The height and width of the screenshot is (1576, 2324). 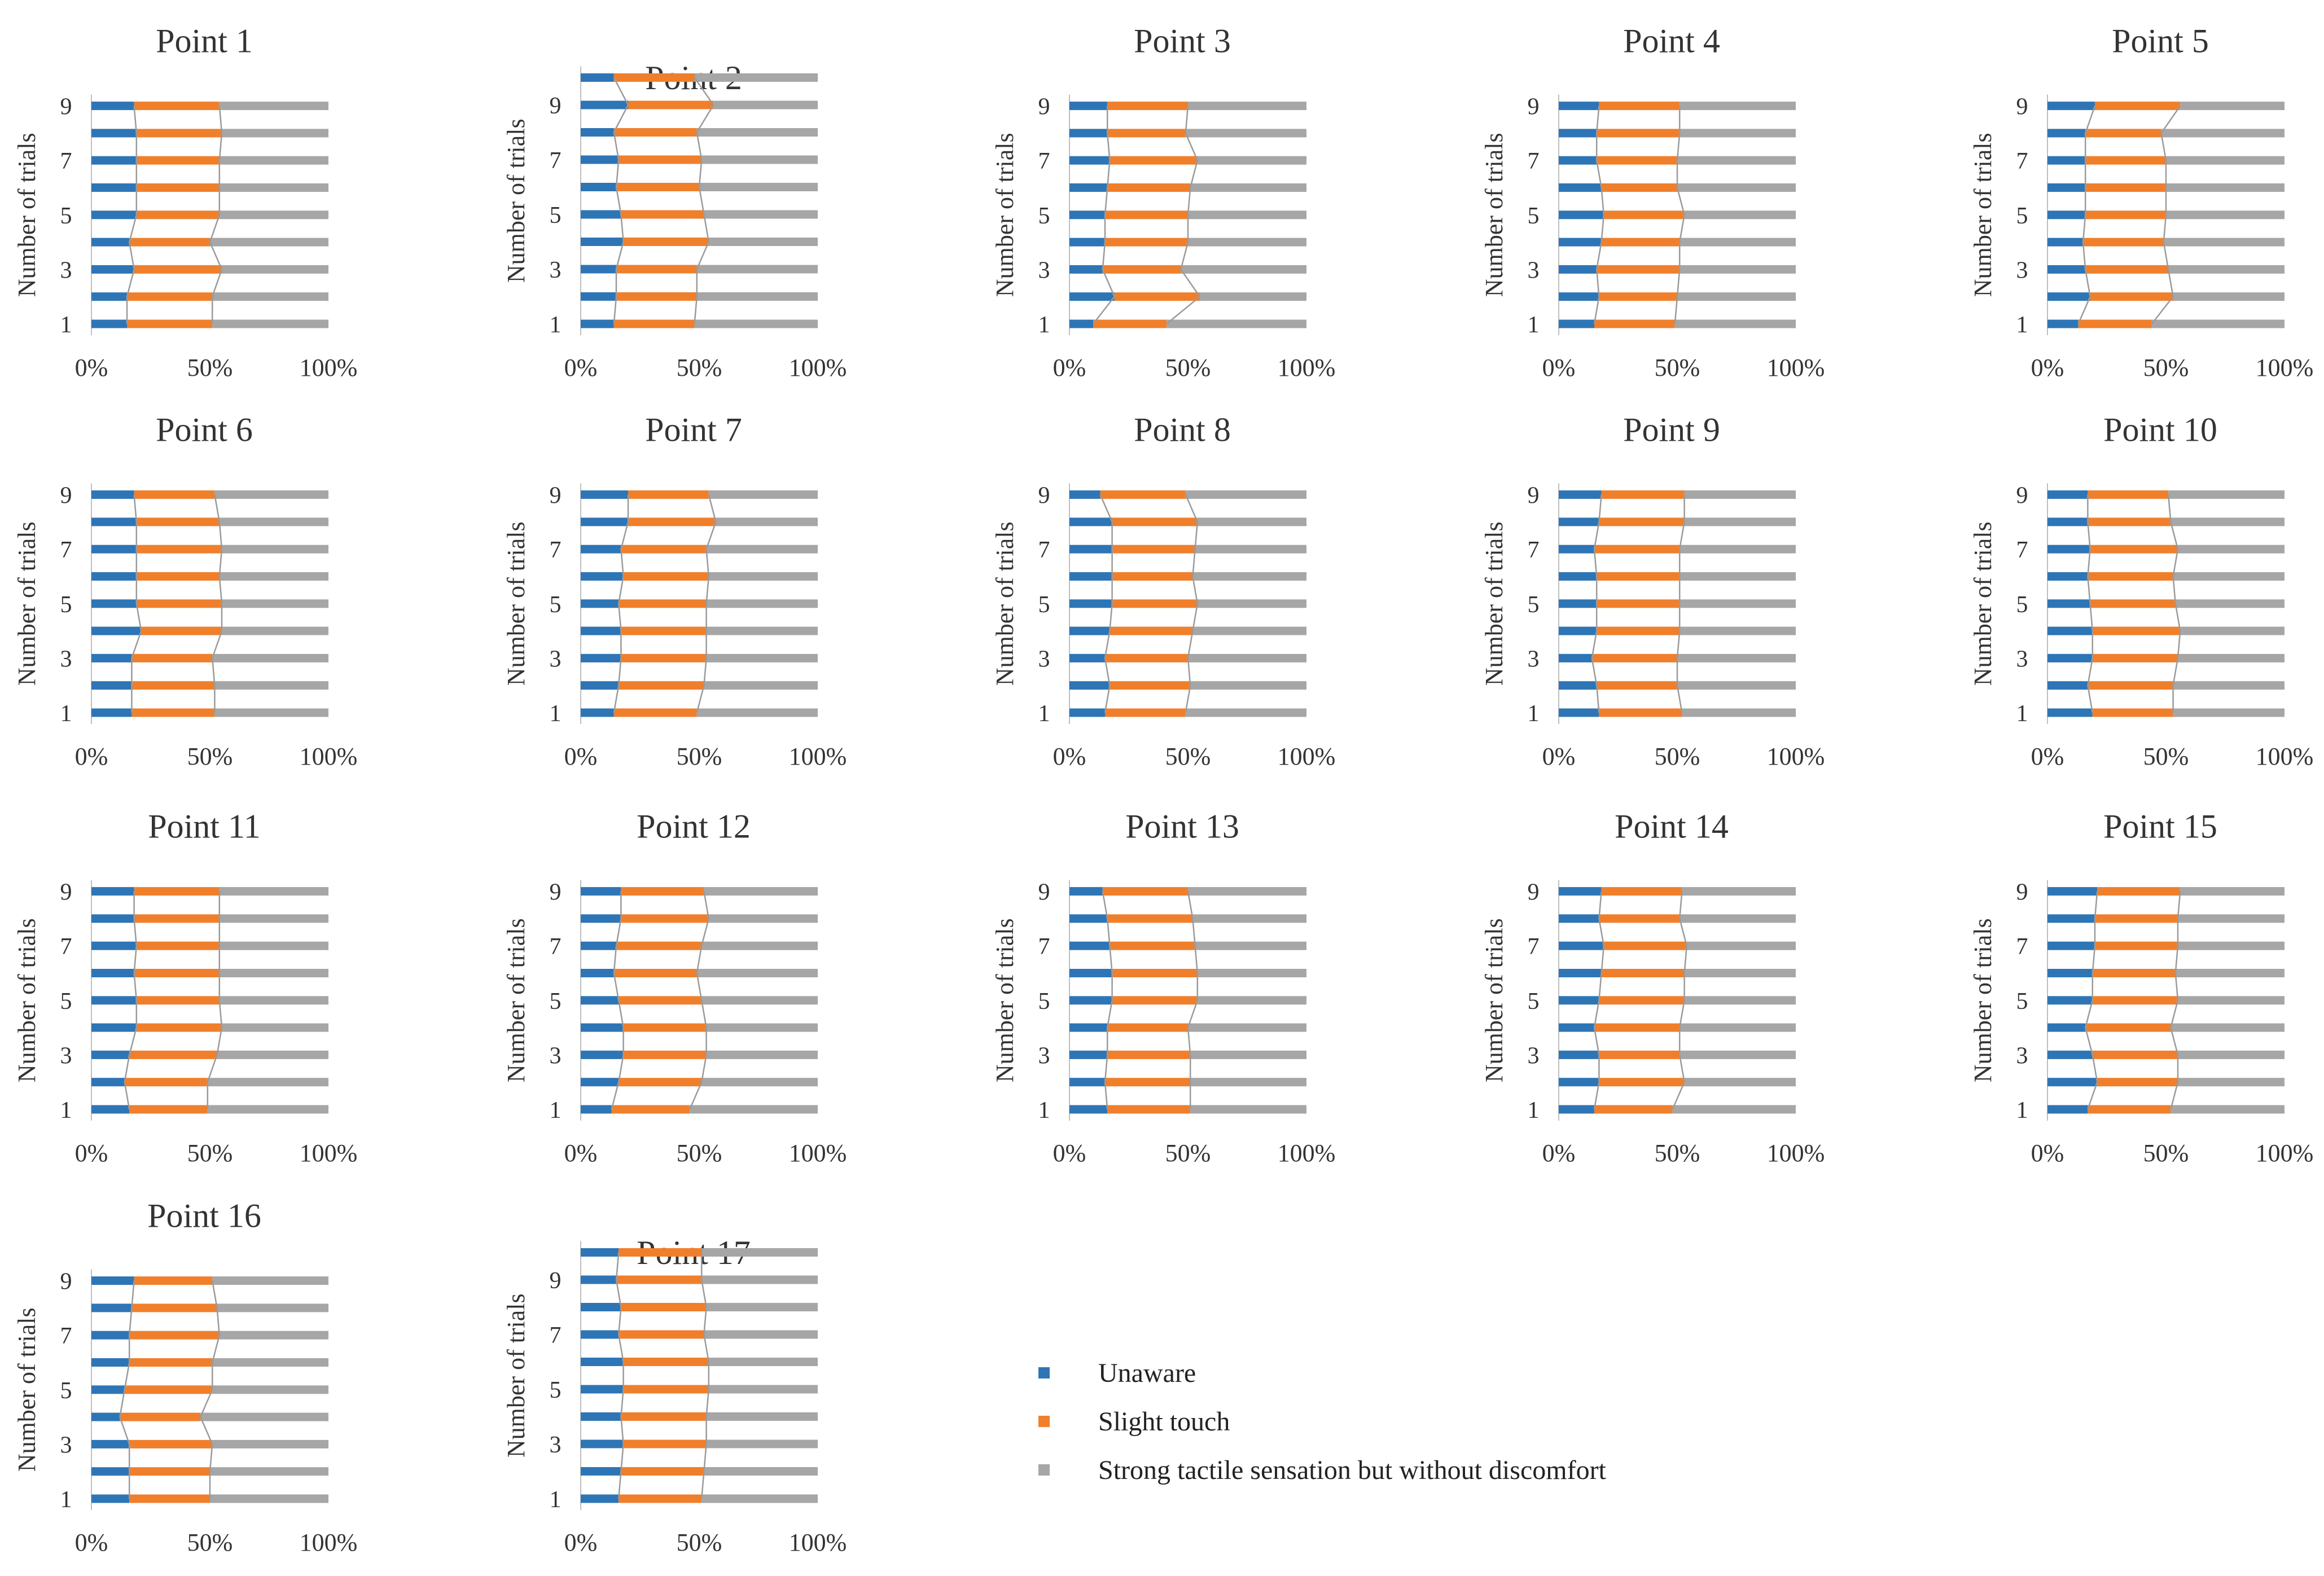 I want to click on panel-9: Point 9 Number of trials 1 3 5 7 9 0% 50% 100%, so click(x=1652, y=591).